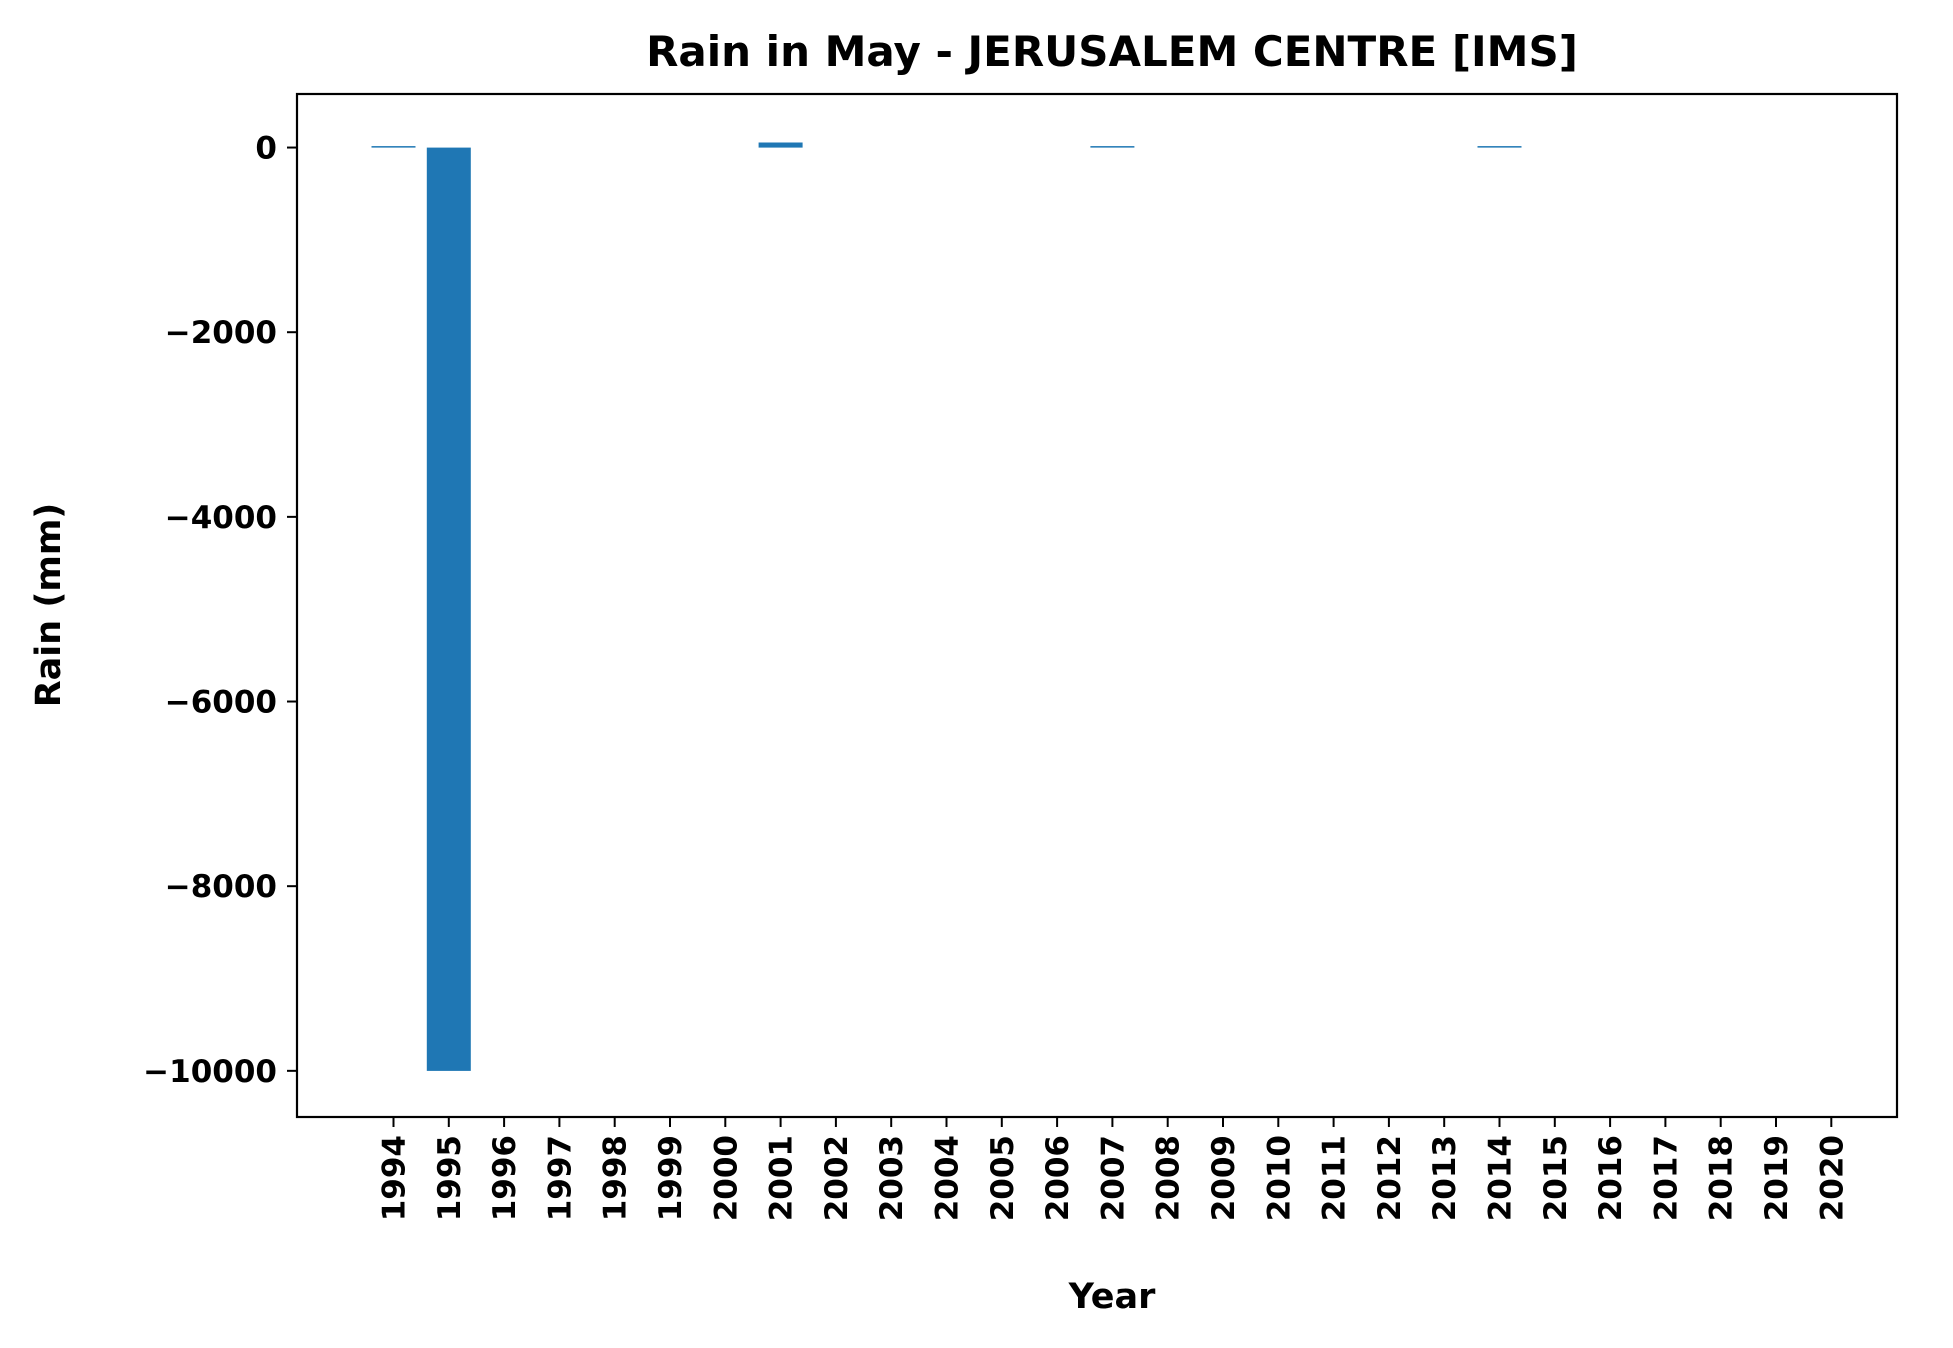 This screenshot has height=1348, width=1953. Describe the element at coordinates (505, 1178) in the screenshot. I see `x-tick-label: 1996` at that location.